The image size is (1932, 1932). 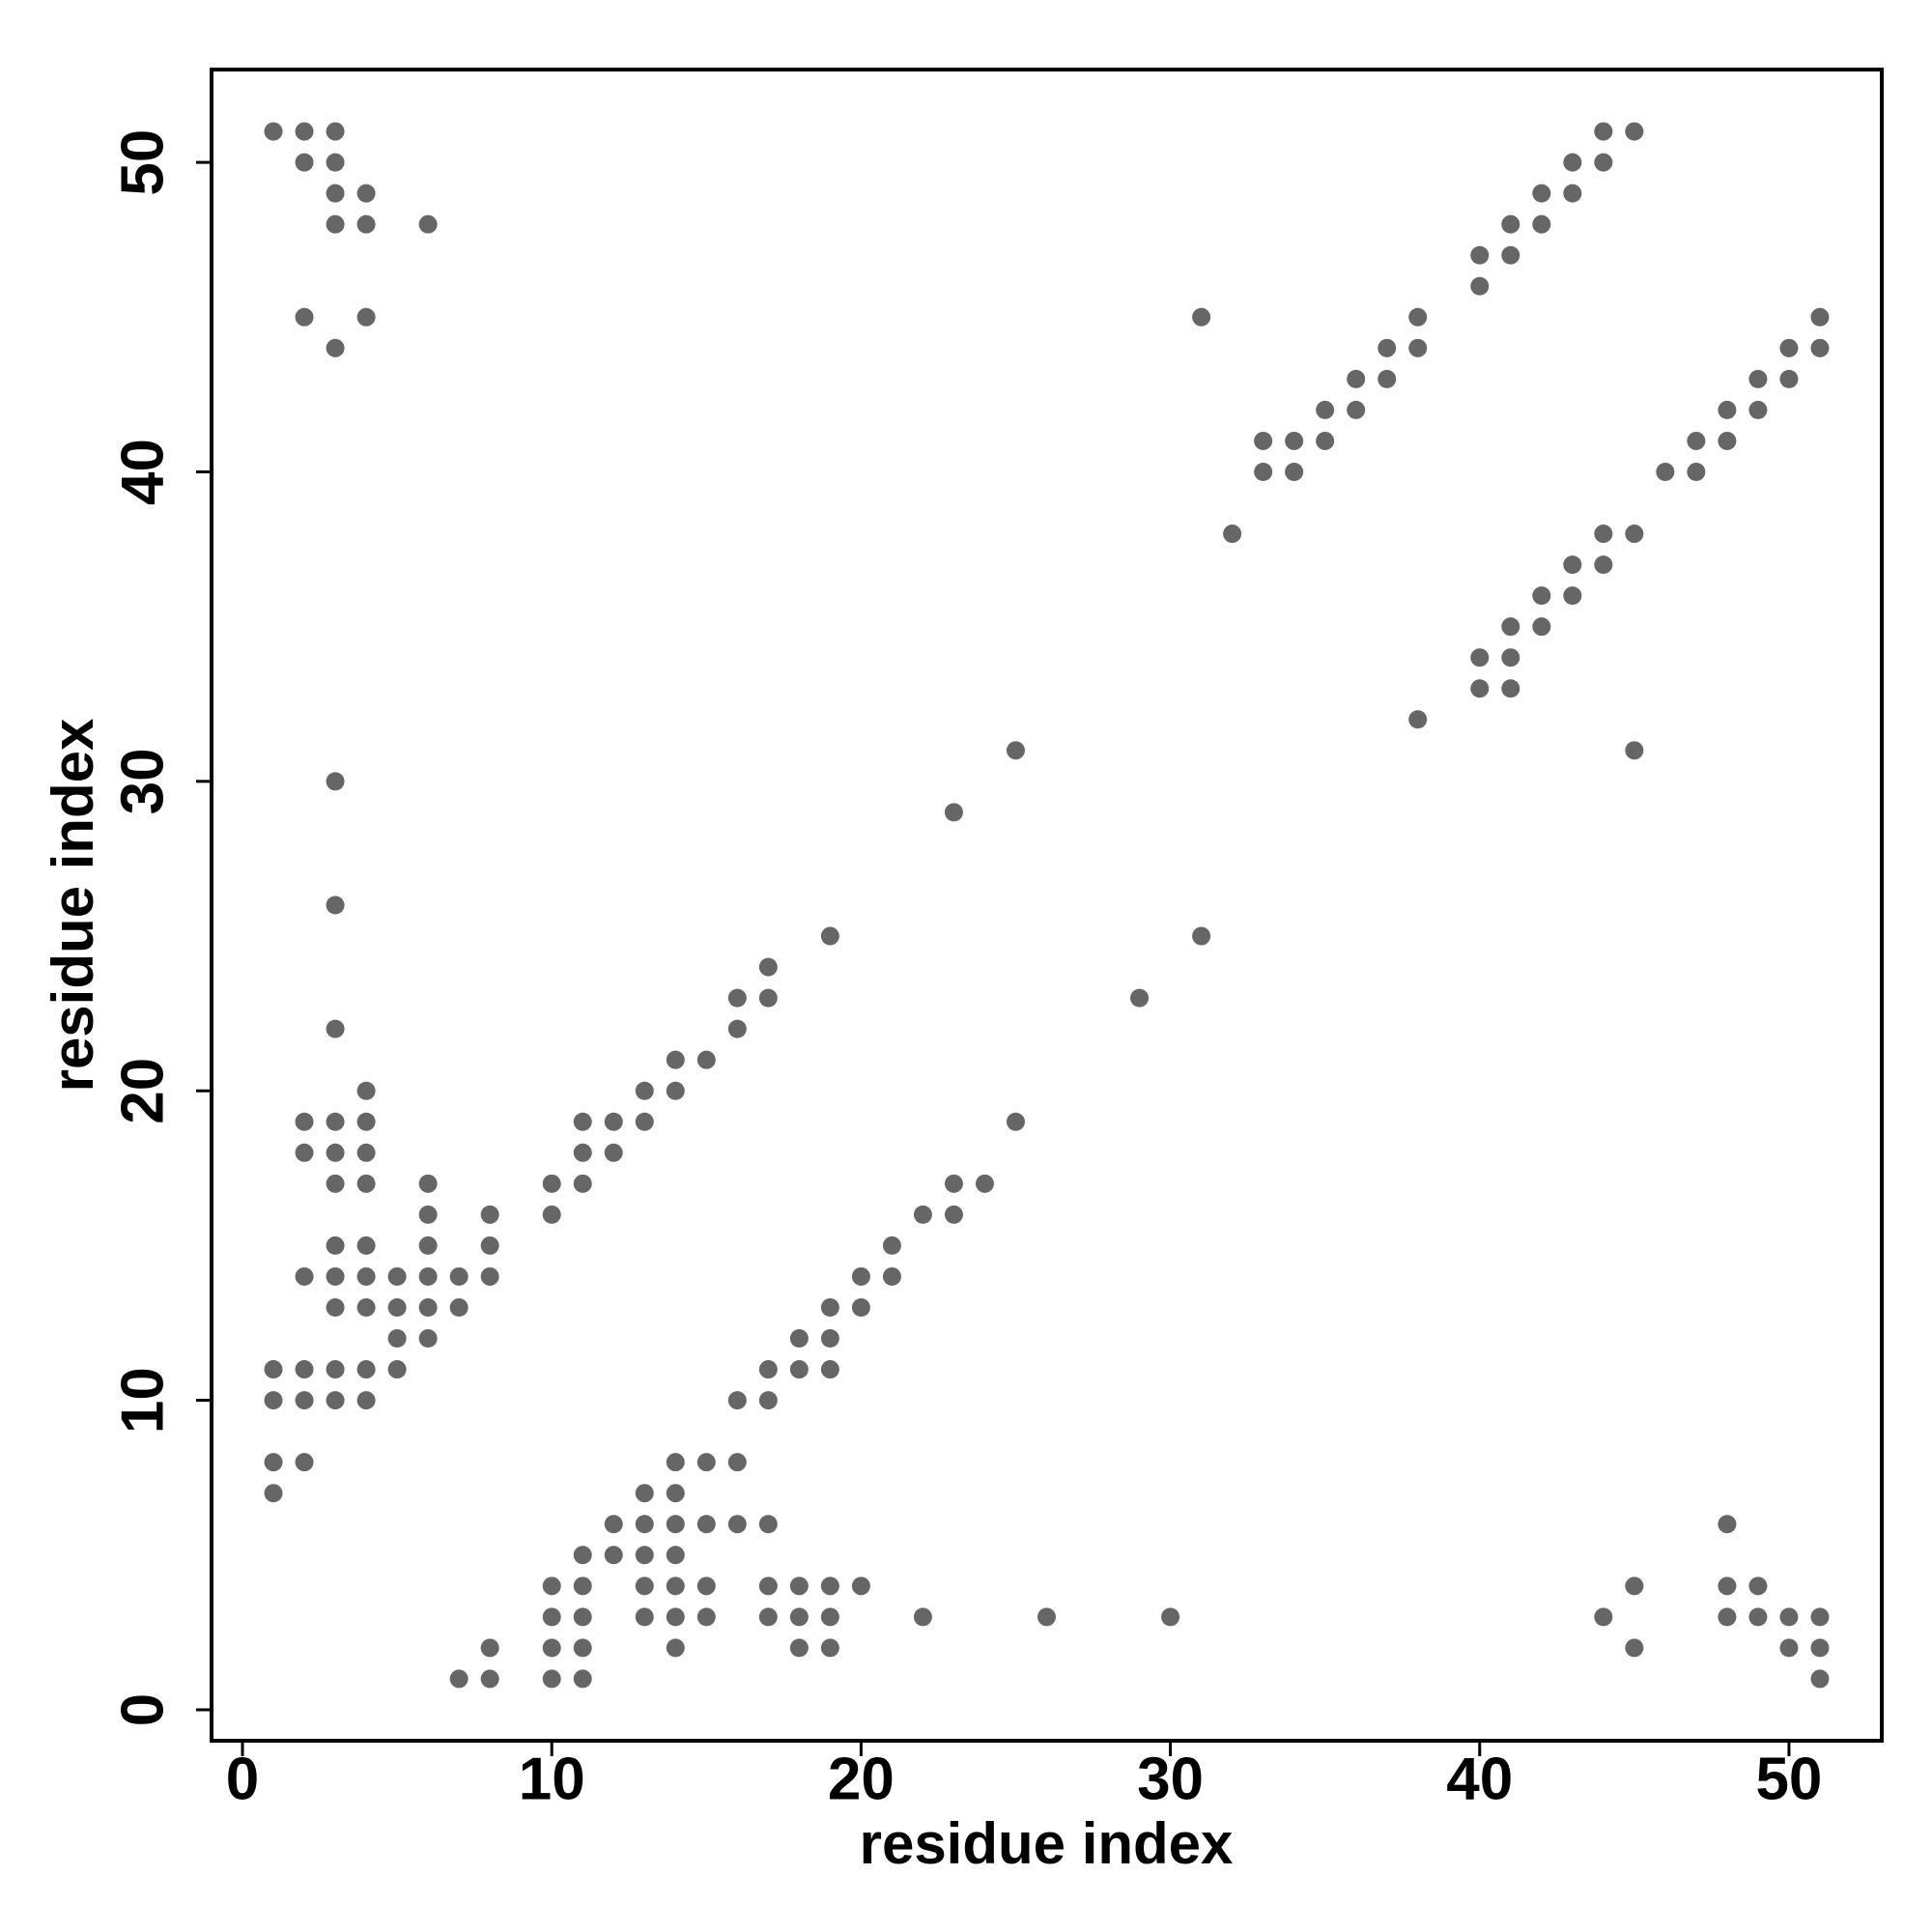 I want to click on y-axis-title: residue index, so click(x=73, y=906).